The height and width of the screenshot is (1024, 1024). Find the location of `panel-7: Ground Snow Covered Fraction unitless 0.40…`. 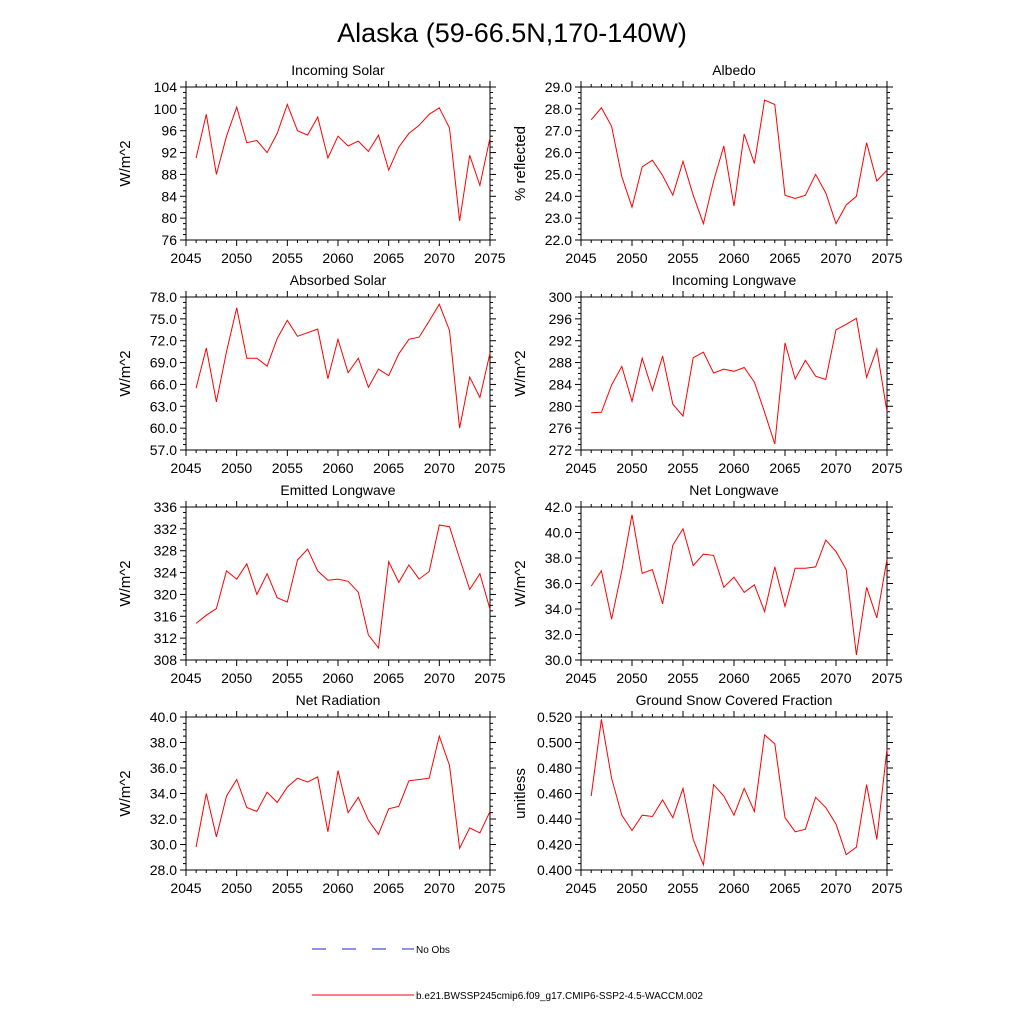

panel-7: Ground Snow Covered Fraction unitless 0.40… is located at coordinates (707, 794).